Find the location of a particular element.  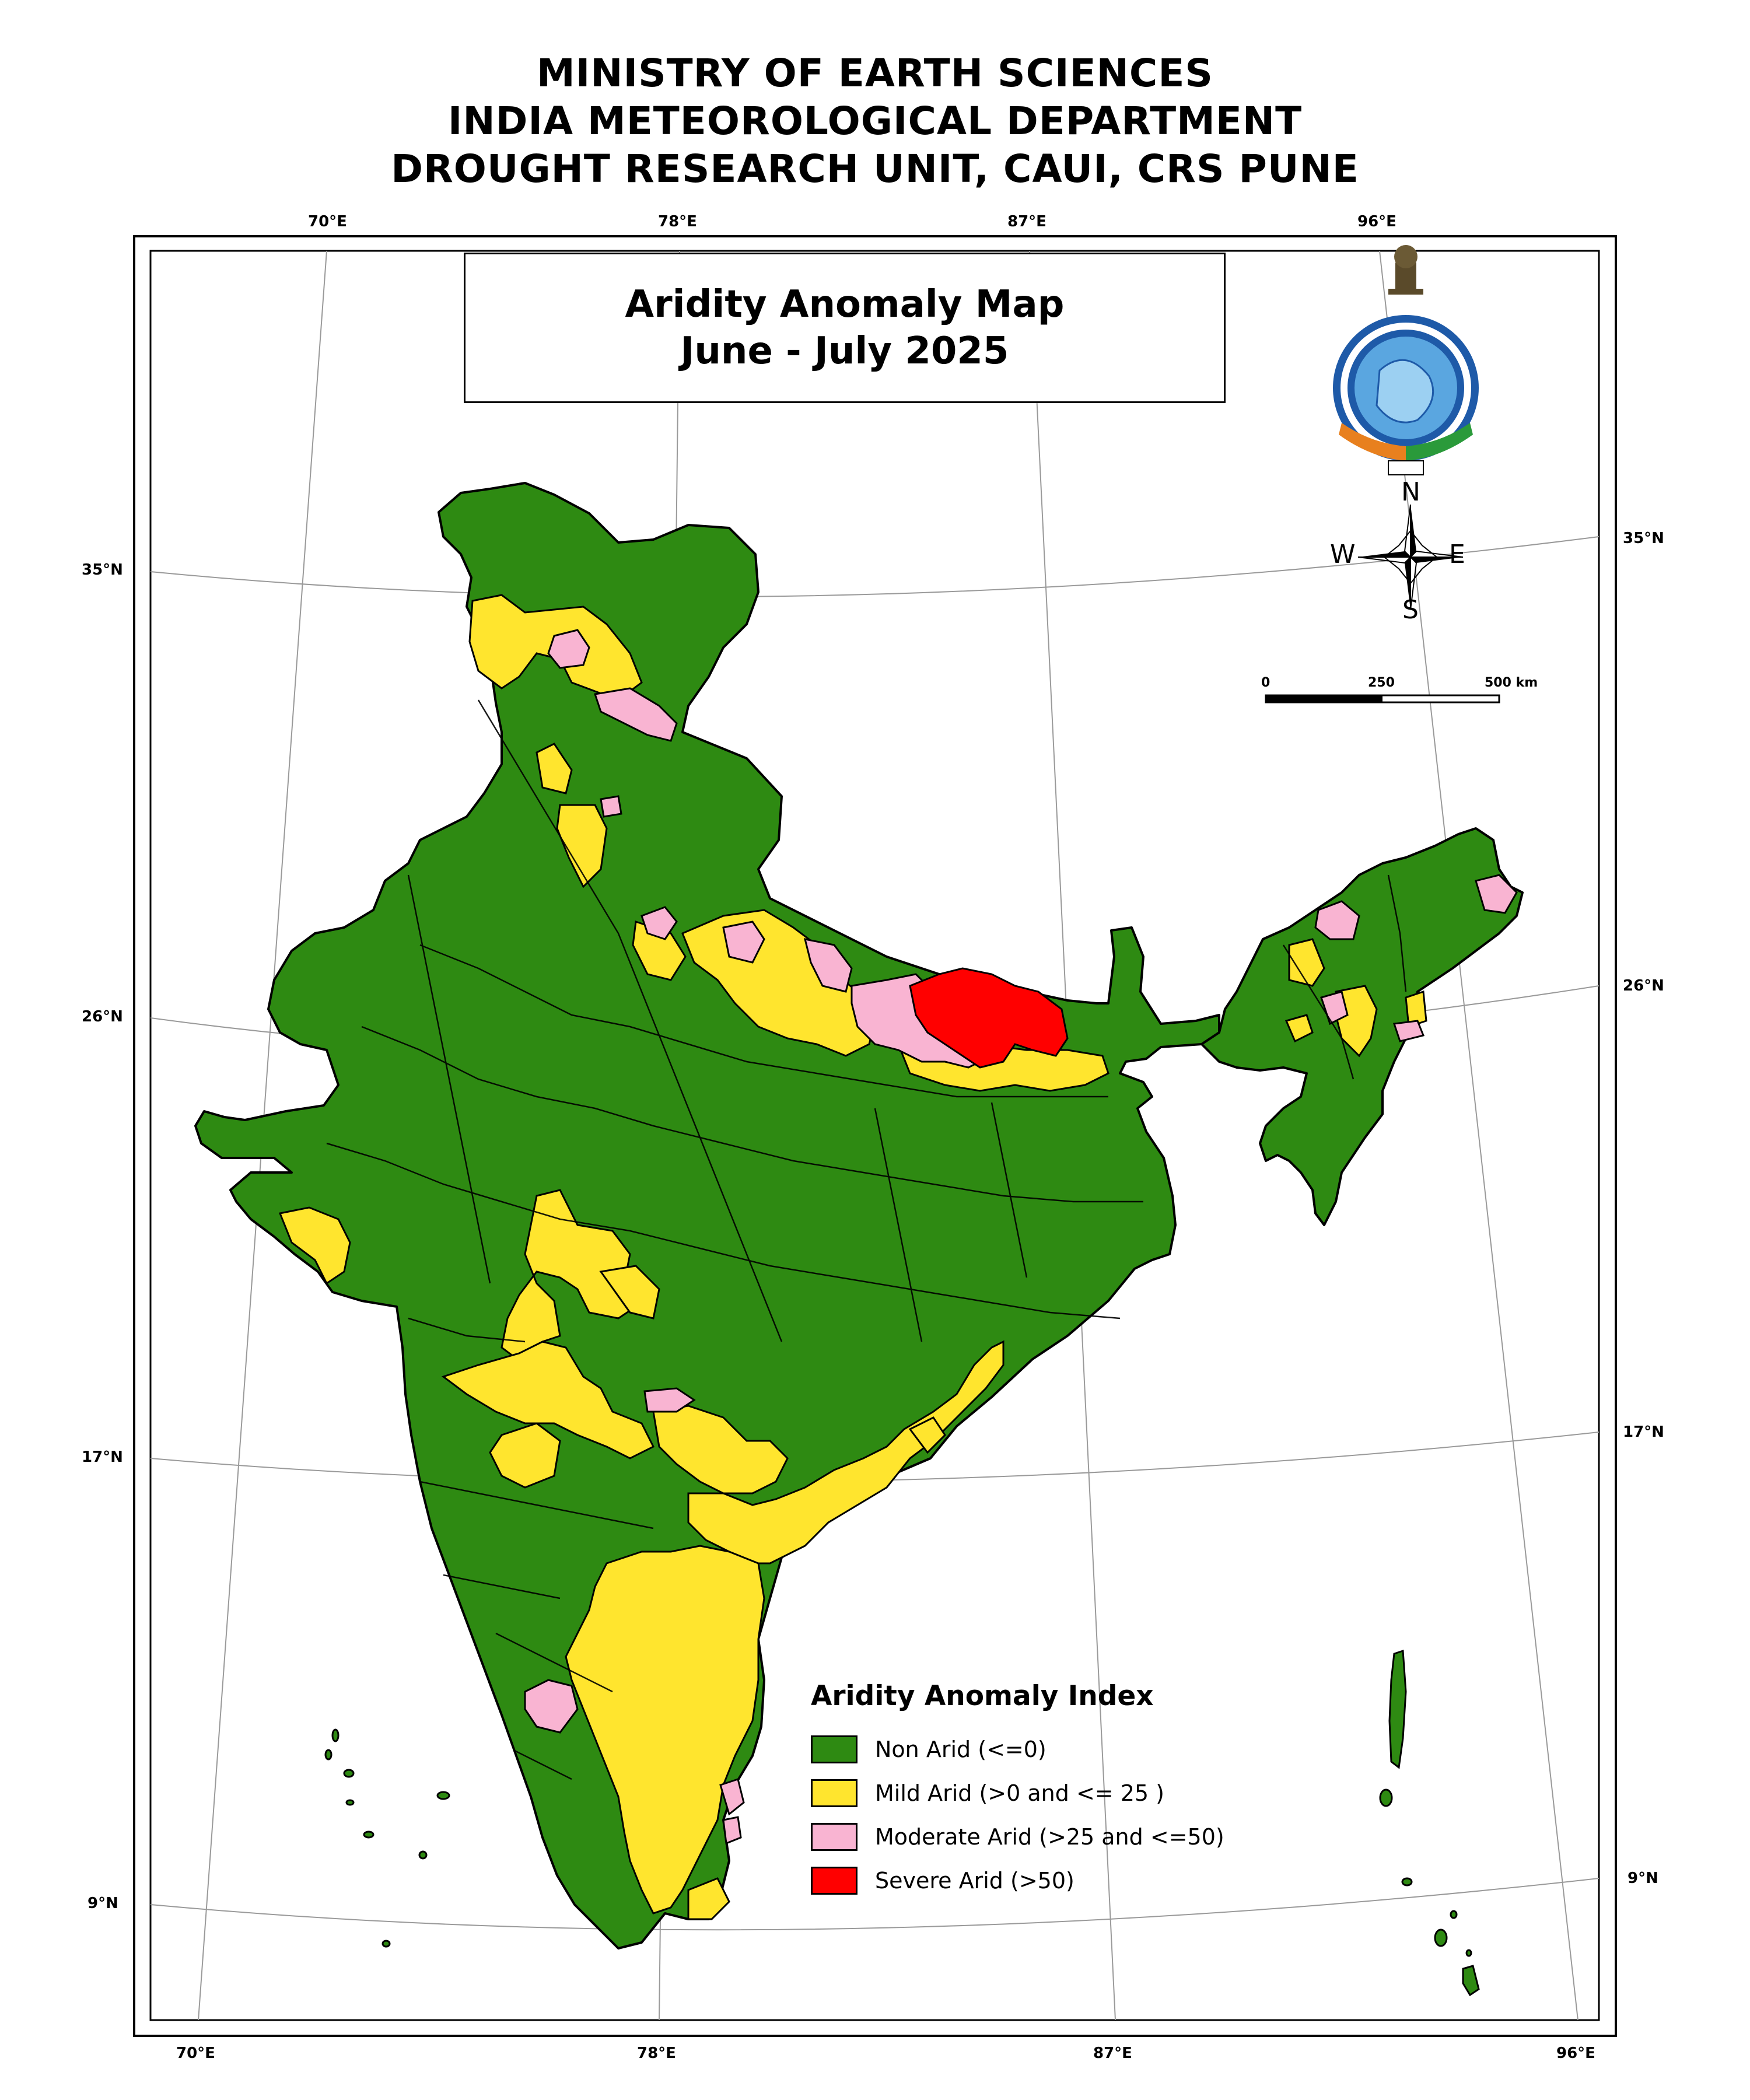

map-title-box: Aridity Anomaly Map June - July 2025 is located at coordinates (845, 328).